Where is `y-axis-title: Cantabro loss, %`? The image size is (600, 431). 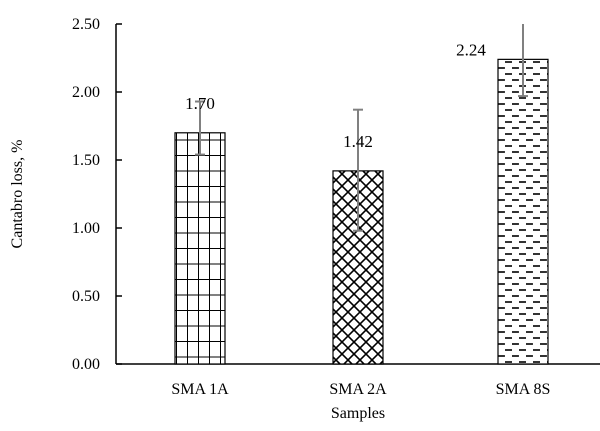 y-axis-title: Cantabro loss, % is located at coordinates (17, 194).